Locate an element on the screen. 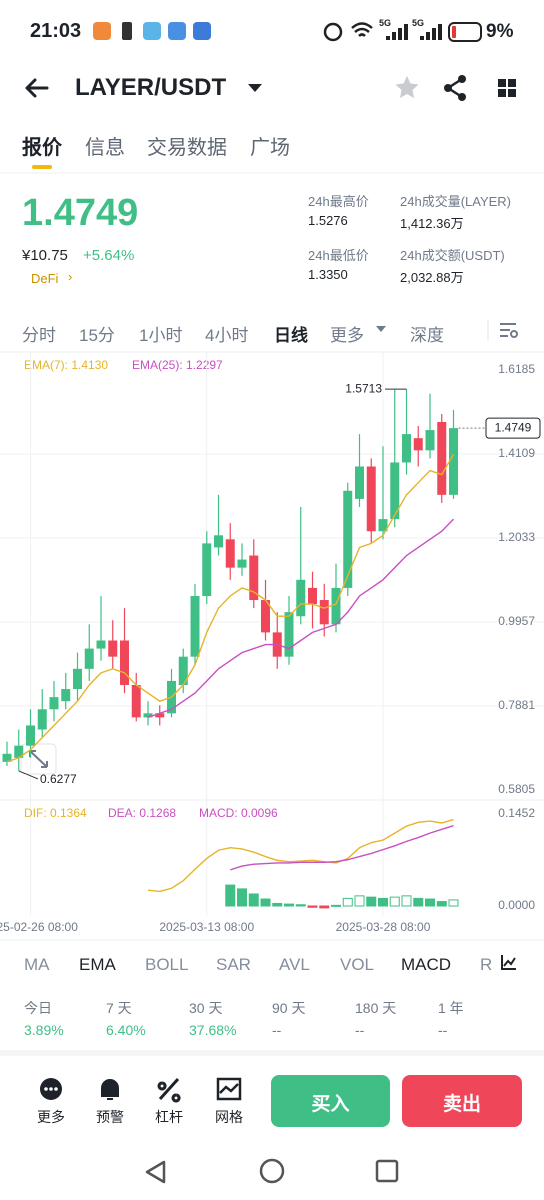 The image size is (544, 1200). tab: 信息 is located at coordinates (105, 148).